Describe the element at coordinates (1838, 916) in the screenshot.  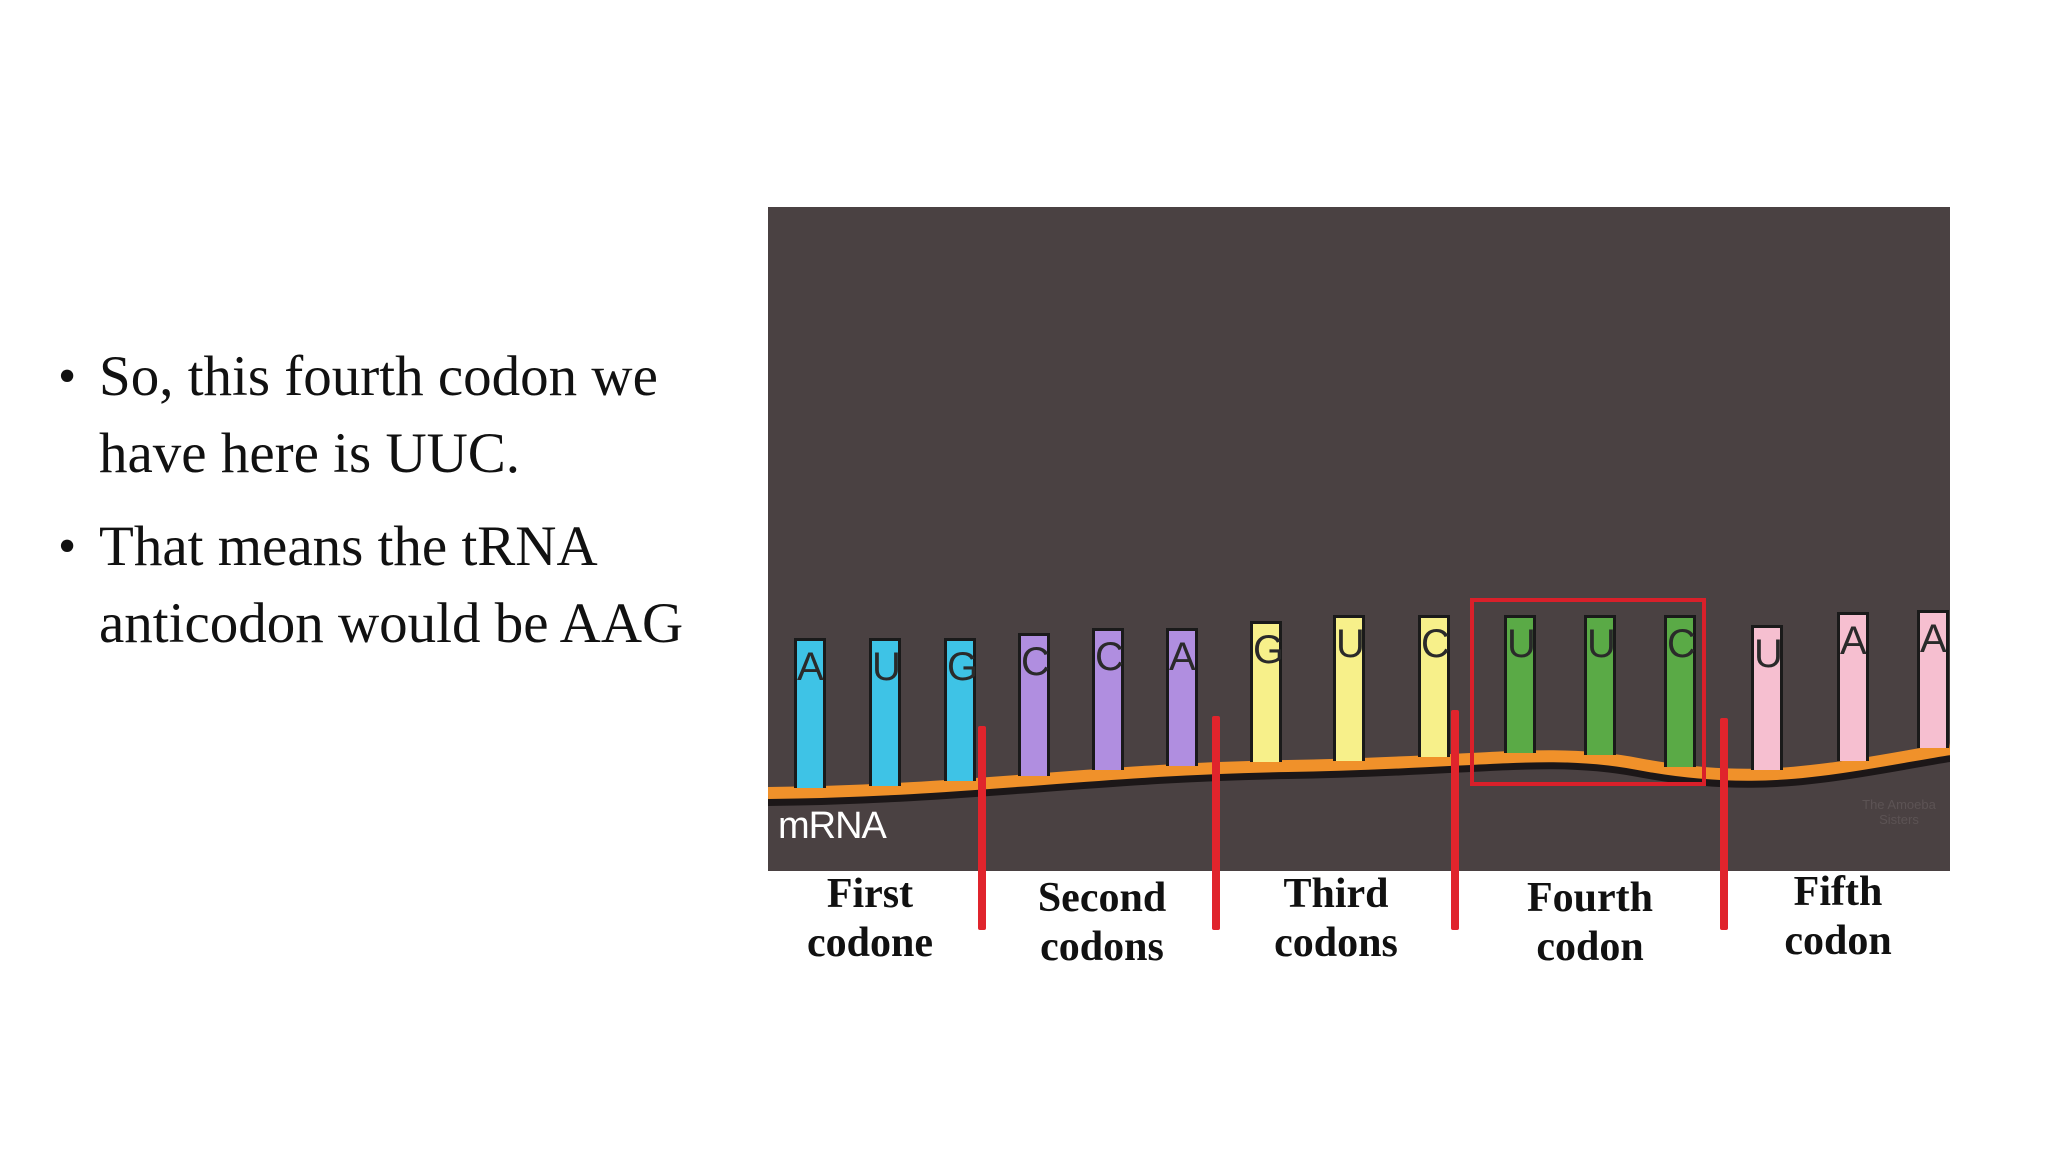
I see `codon-label-fifth: Fifth codon` at that location.